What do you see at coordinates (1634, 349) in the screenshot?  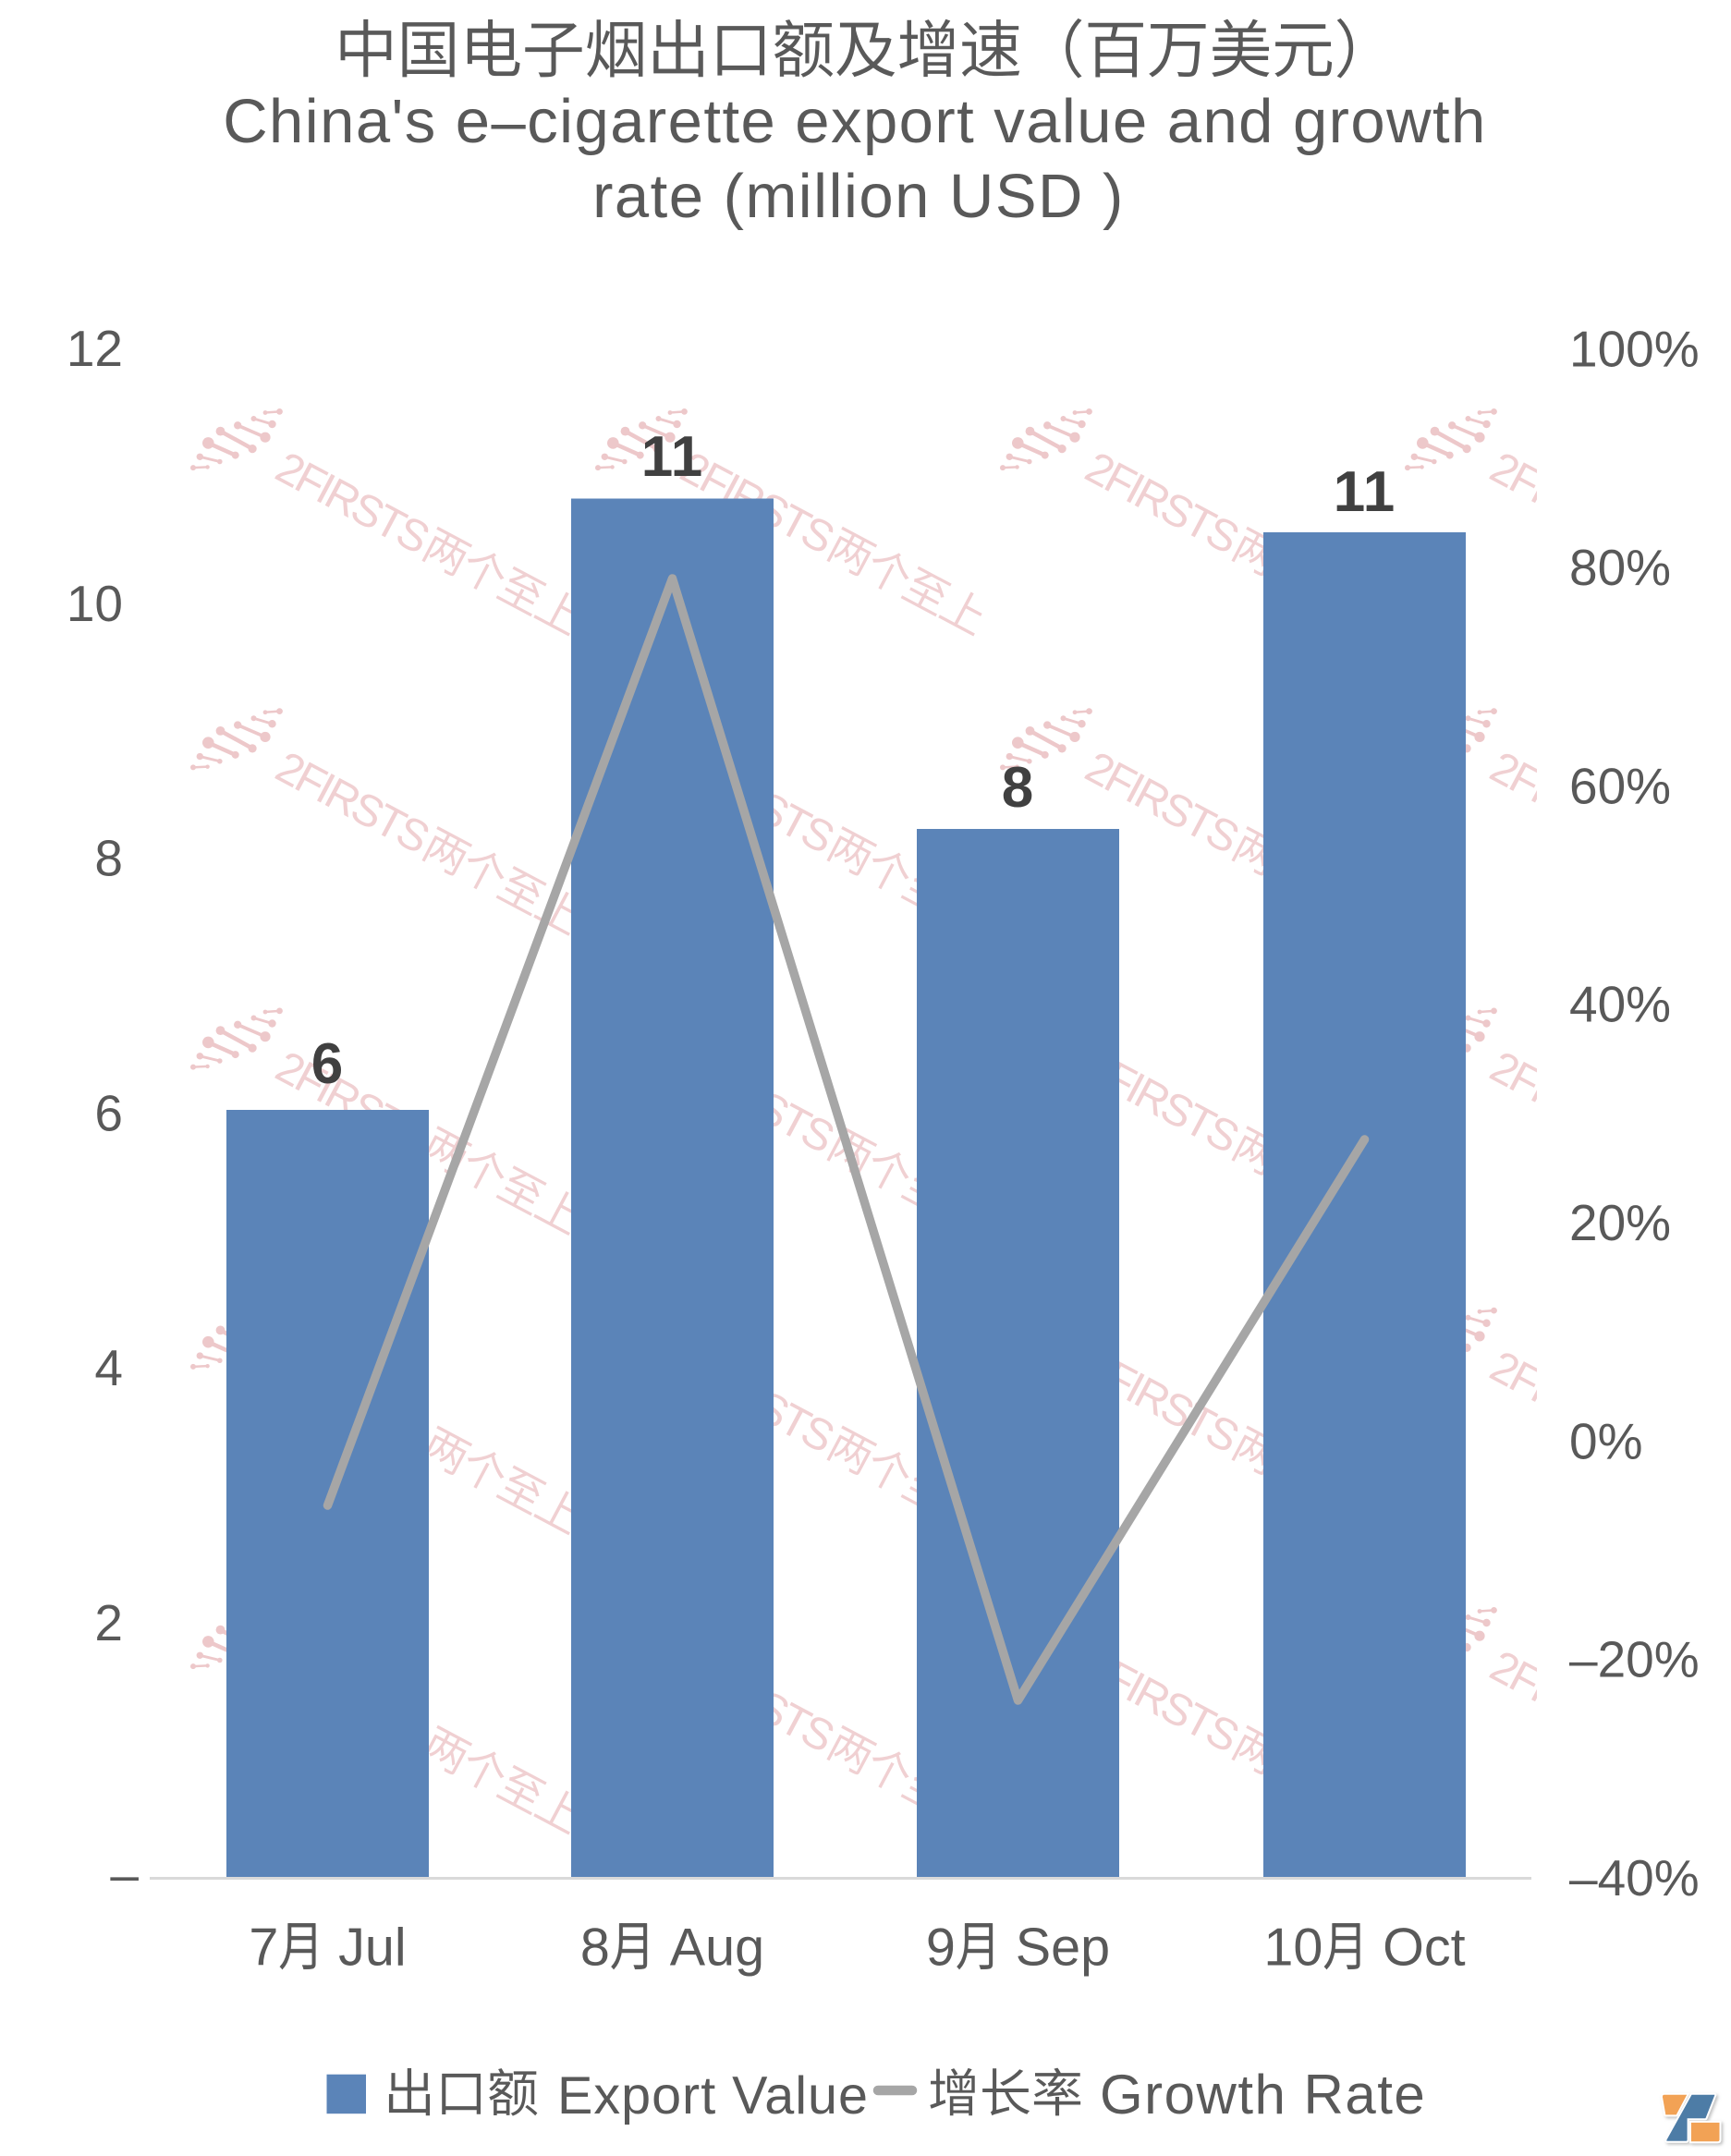 I see `svg-text: 100%` at bounding box center [1634, 349].